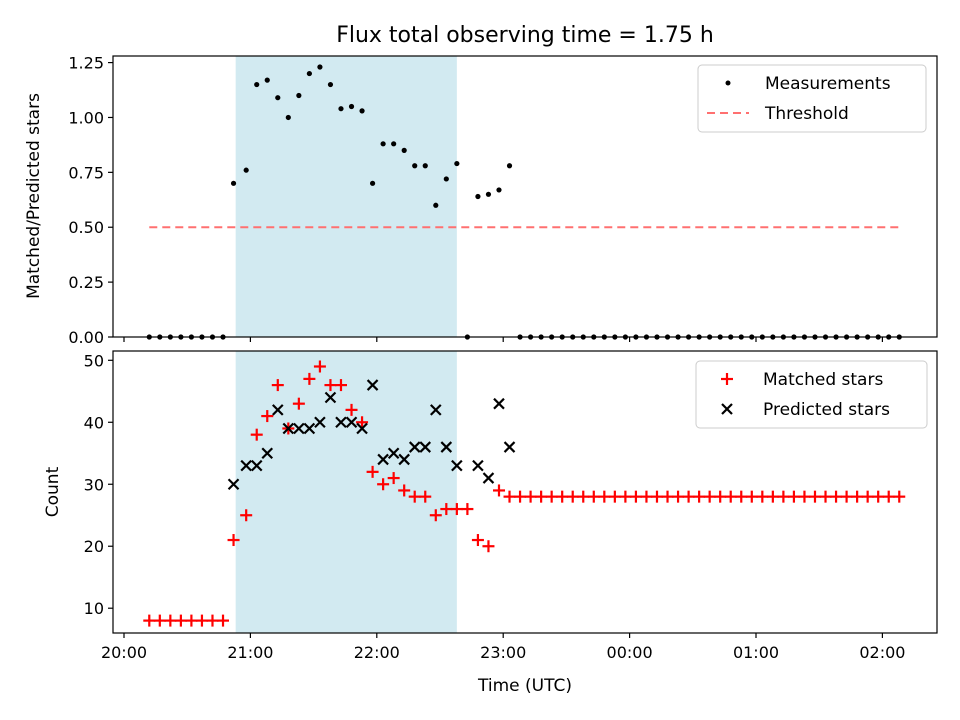 The width and height of the screenshot is (960, 720). What do you see at coordinates (86, 337) in the screenshot?
I see `y-tick-label: 0.00` at bounding box center [86, 337].